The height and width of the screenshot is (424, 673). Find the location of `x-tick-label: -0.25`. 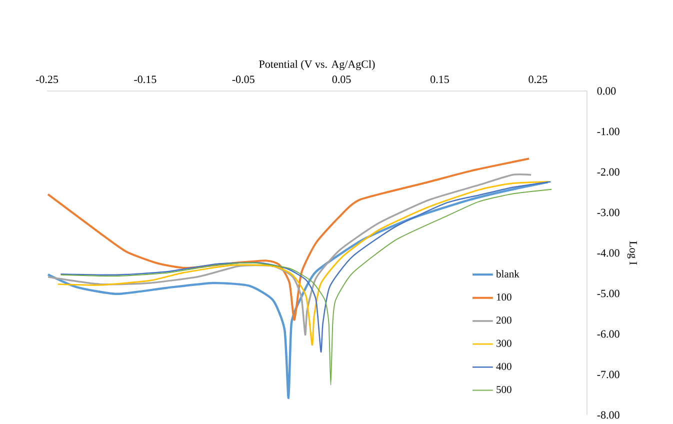

x-tick-label: -0.25 is located at coordinates (47, 80).